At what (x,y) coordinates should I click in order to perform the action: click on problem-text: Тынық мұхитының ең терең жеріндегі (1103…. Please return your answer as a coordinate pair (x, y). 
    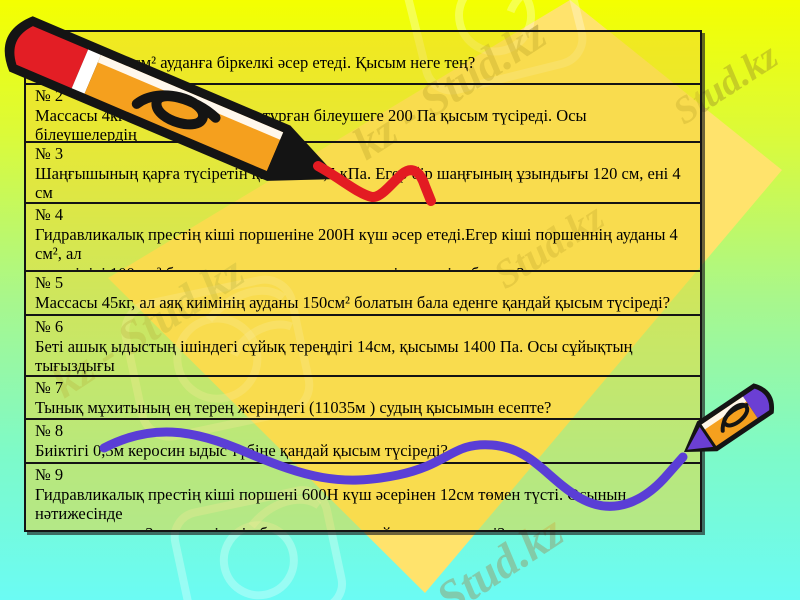
    Looking at the image, I should click on (293, 407).